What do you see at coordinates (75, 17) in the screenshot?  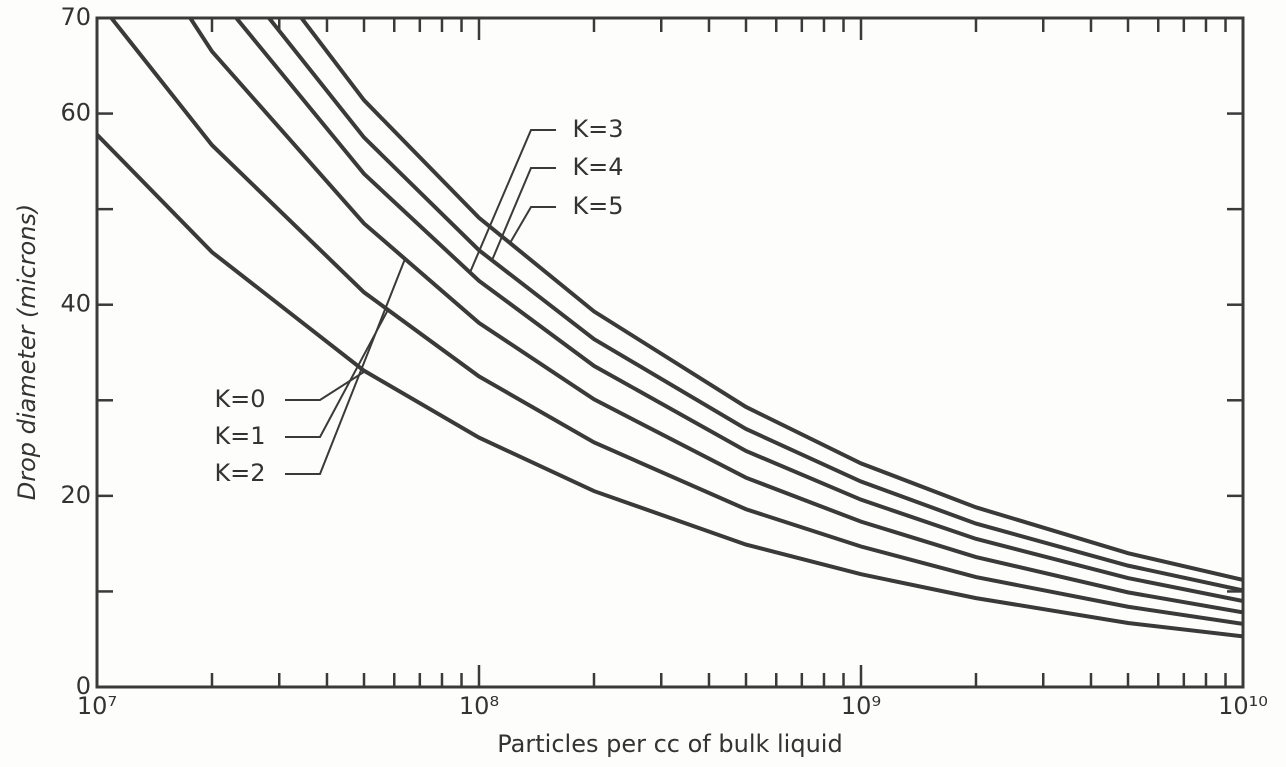 I see `y-tick-label: 70` at bounding box center [75, 17].